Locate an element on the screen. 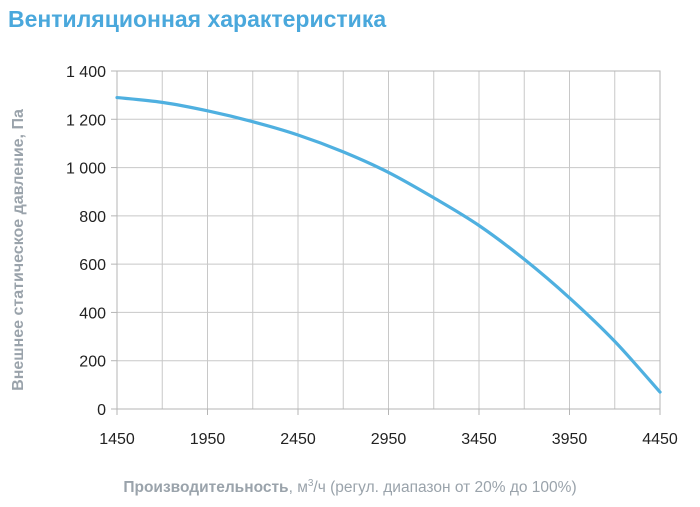  y-axis-label: Внешнее статическое давление, Па is located at coordinates (18, 250).